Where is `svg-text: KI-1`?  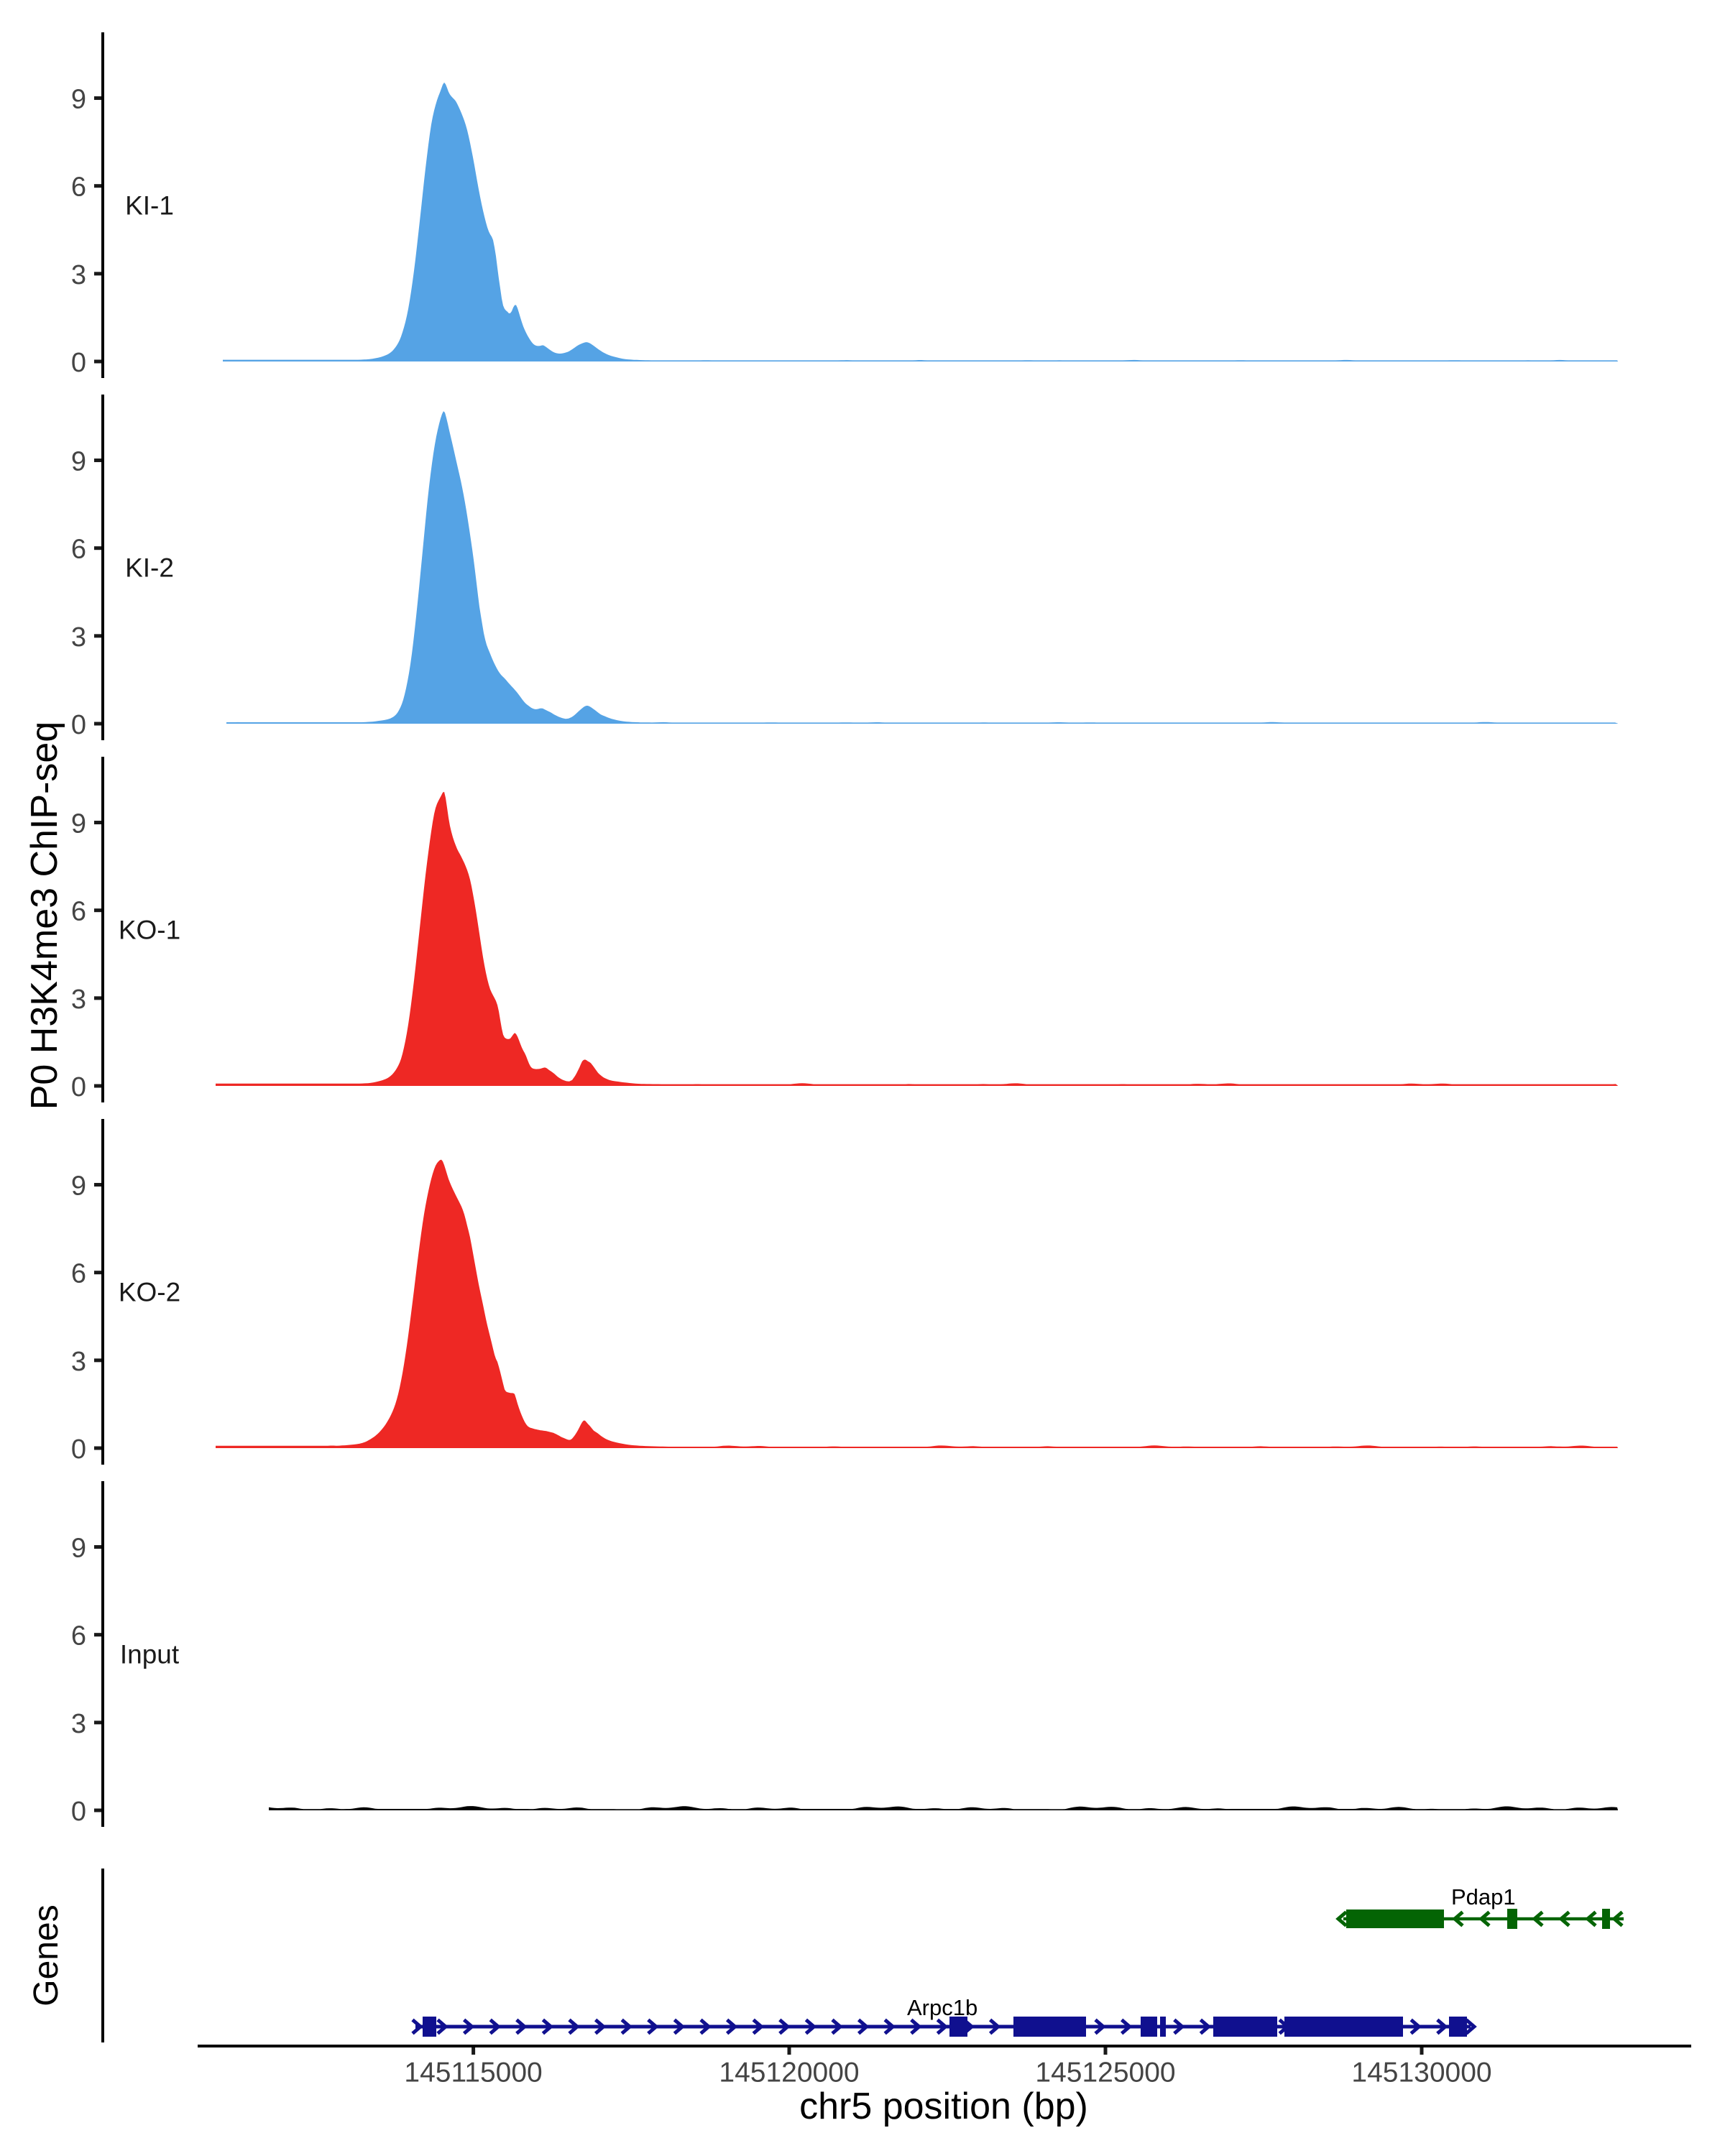 svg-text: KI-1 is located at coordinates (149, 206).